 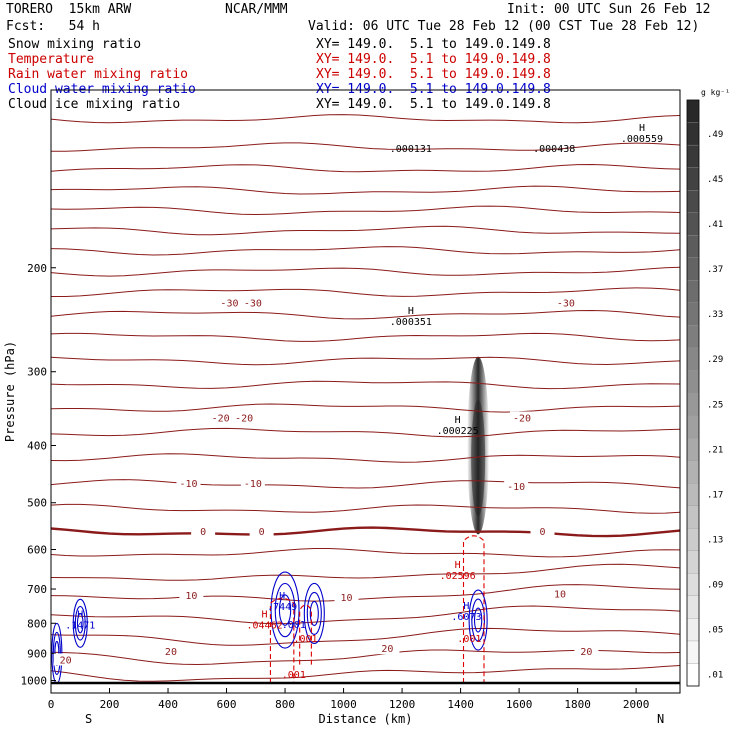 I want to click on y-tick-label: 600, so click(x=37, y=549).